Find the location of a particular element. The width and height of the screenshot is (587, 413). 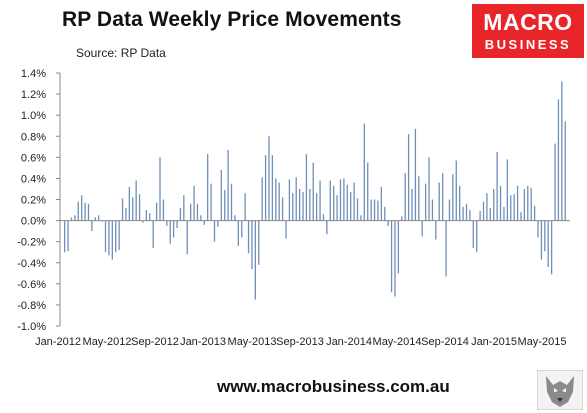

x-tick-label: Sep-2013 is located at coordinates (300, 342).